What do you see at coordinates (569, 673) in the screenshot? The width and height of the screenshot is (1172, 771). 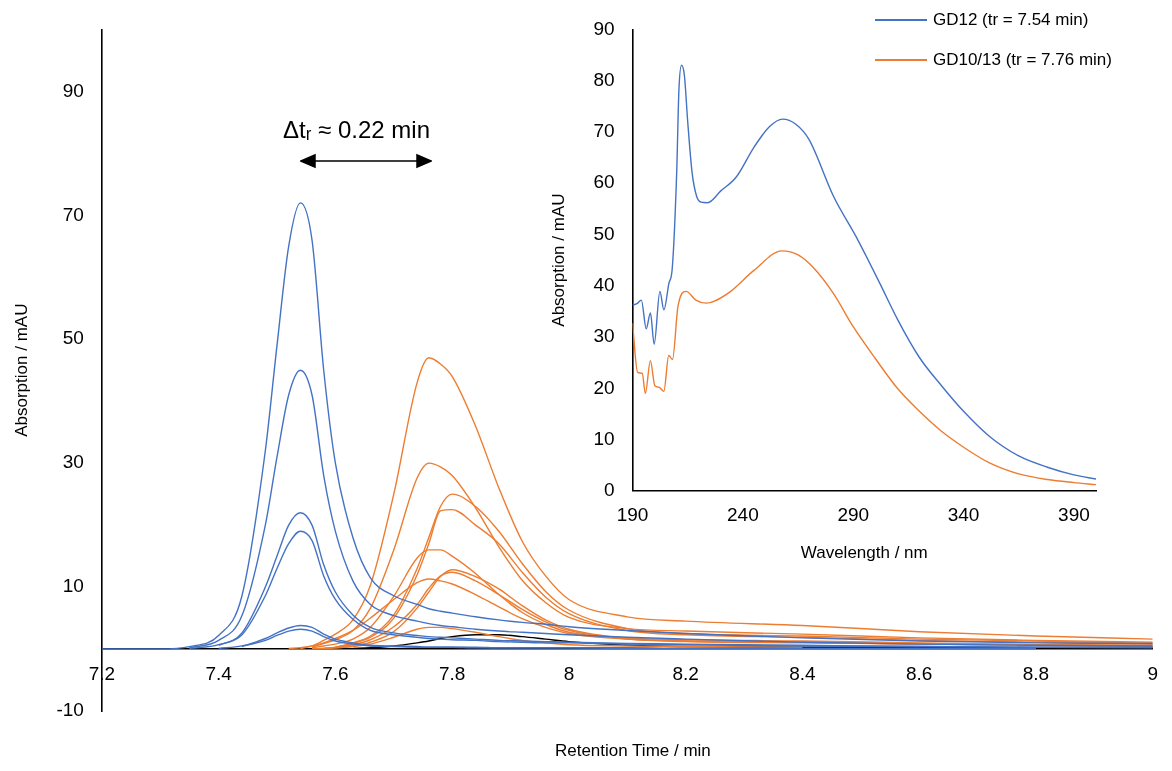 I see `x-tick-label: 8` at bounding box center [569, 673].